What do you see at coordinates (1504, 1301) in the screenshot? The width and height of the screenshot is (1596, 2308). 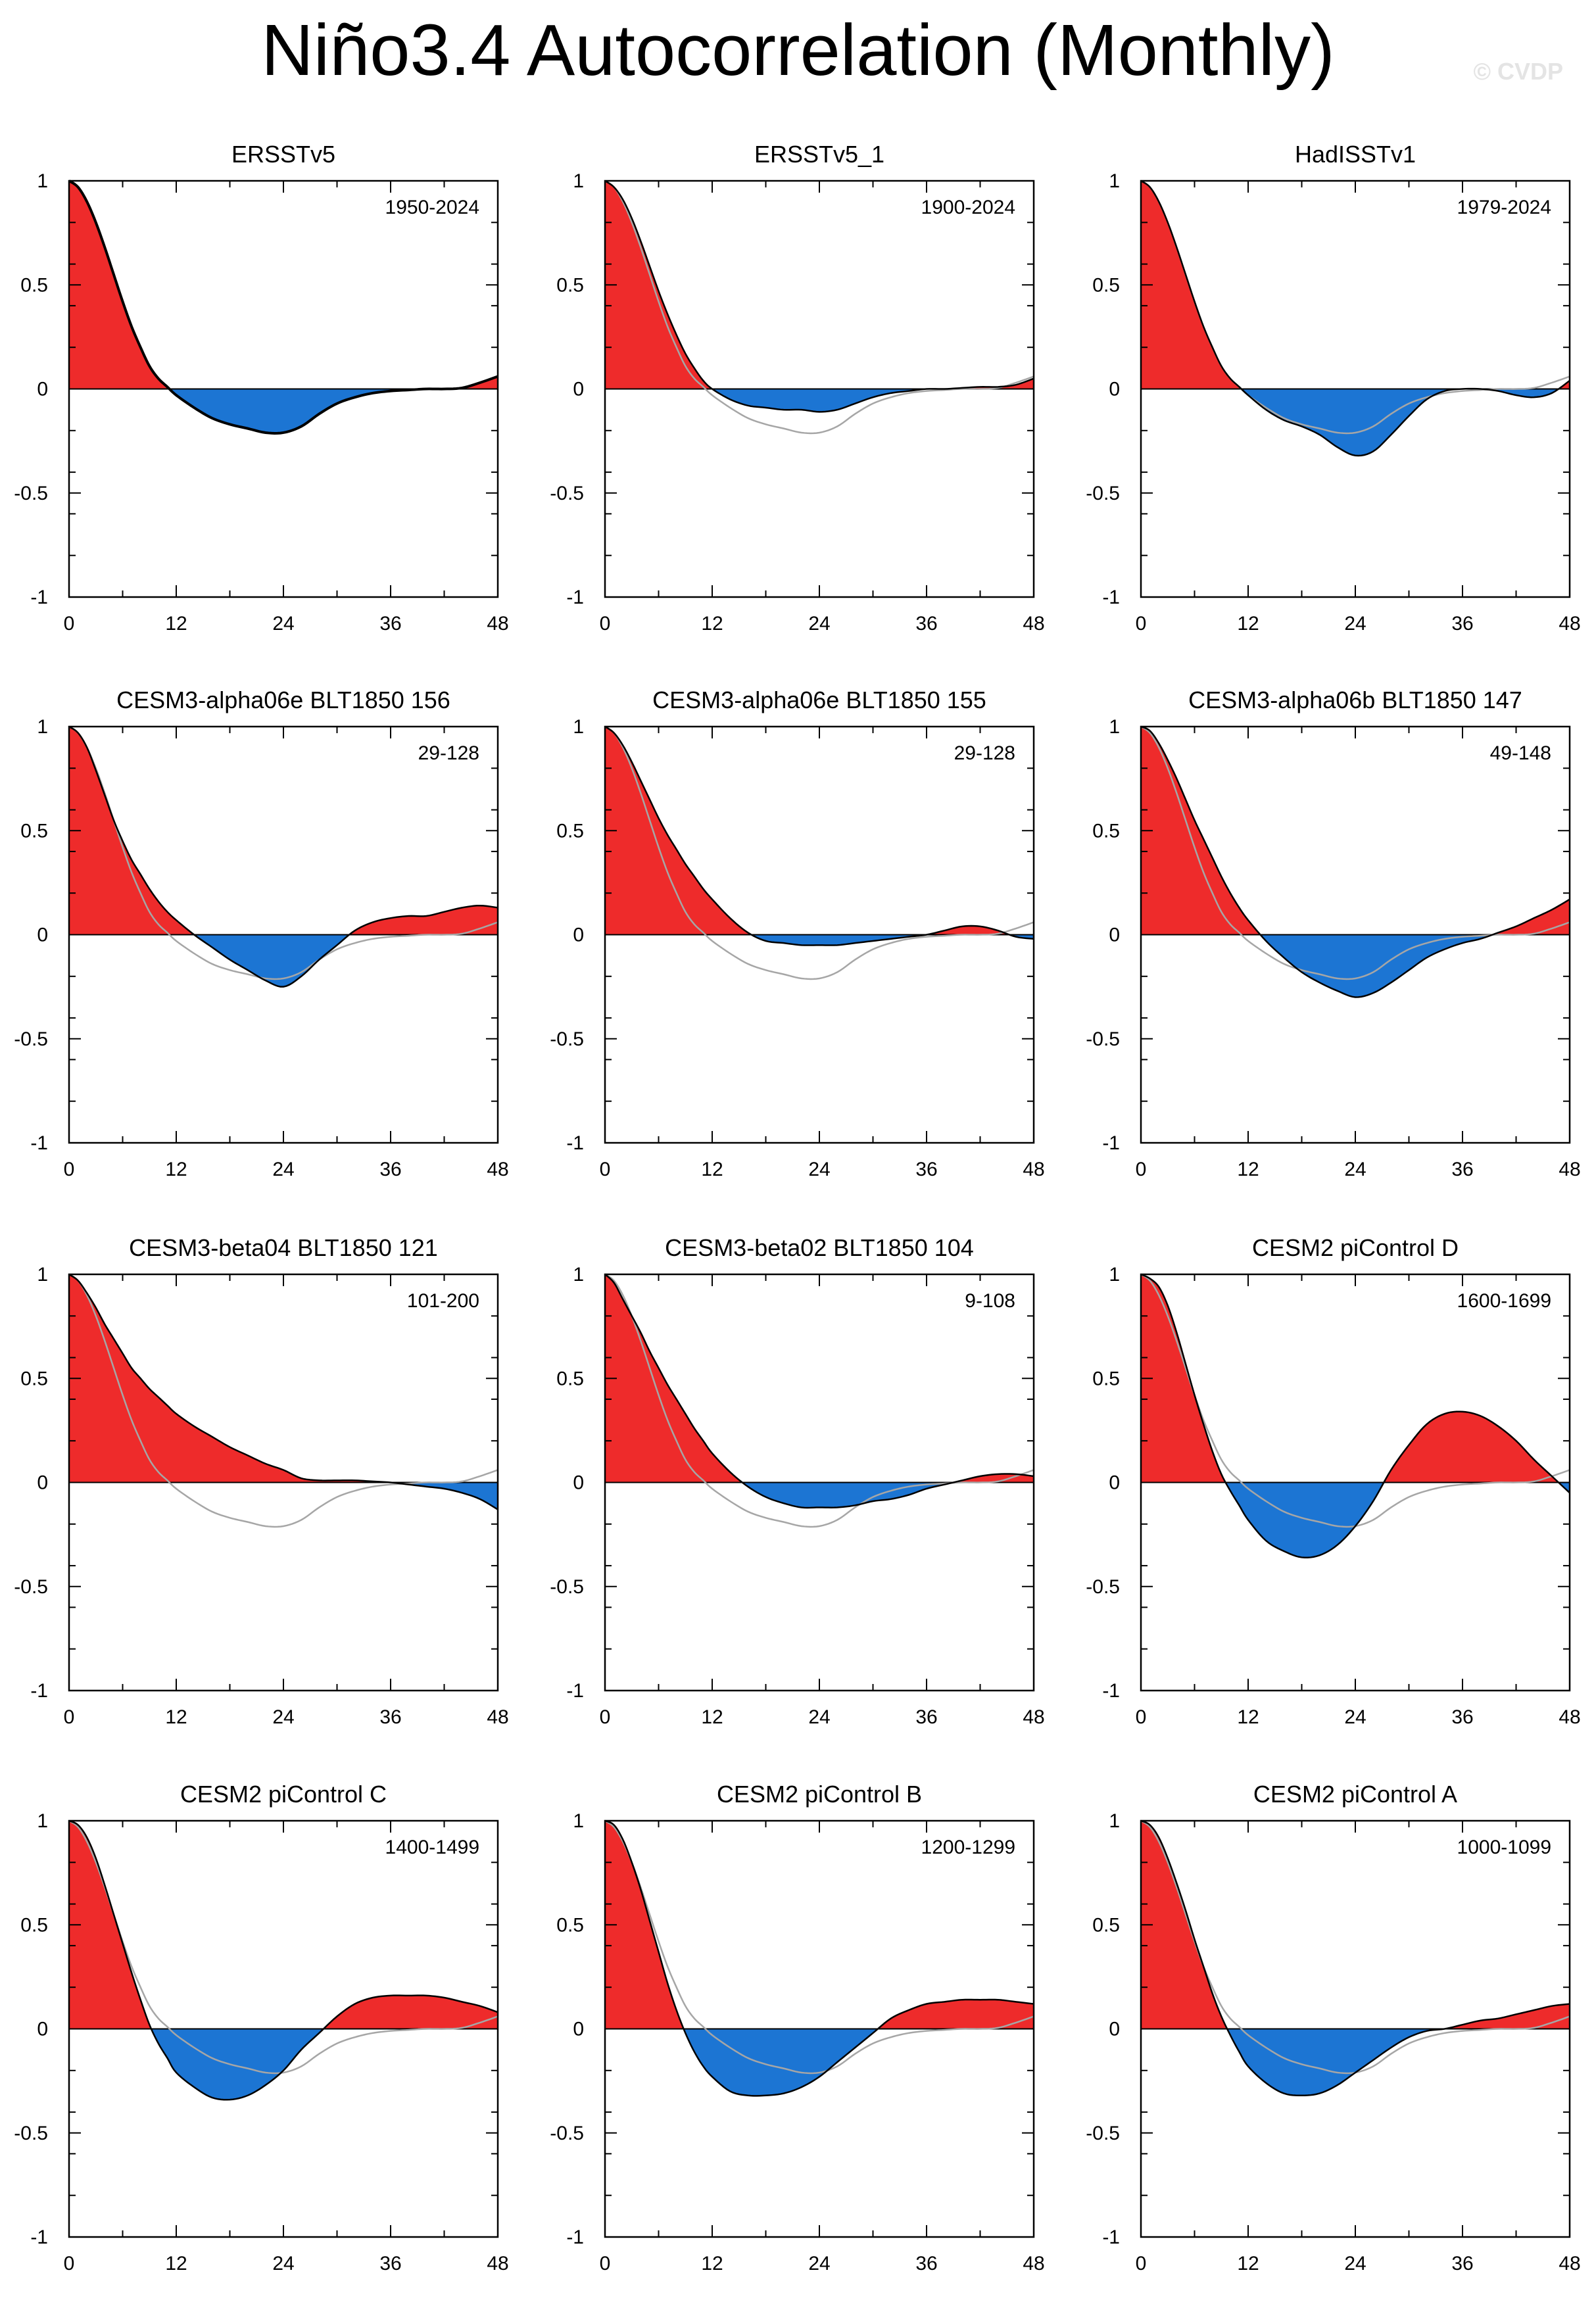 I see `period-label: 1600-1699` at bounding box center [1504, 1301].